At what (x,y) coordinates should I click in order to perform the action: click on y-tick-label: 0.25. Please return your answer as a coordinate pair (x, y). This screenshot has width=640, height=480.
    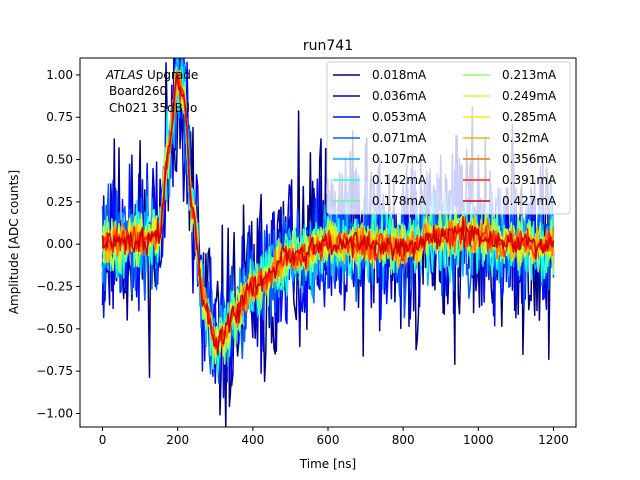
    Looking at the image, I should click on (59, 202).